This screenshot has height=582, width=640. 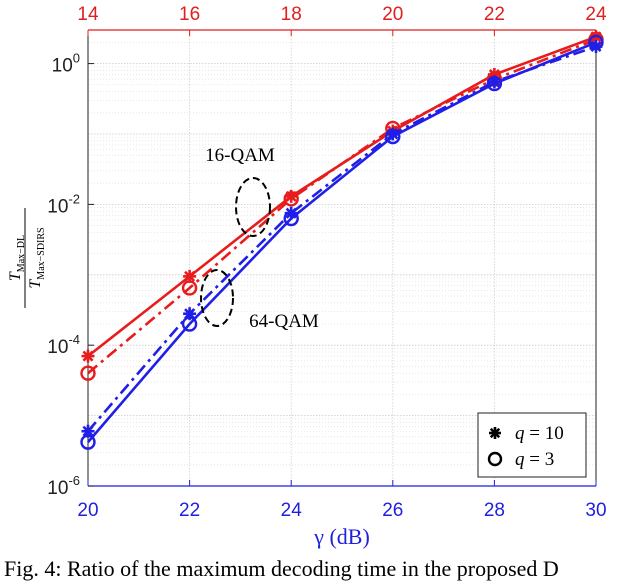 I want to click on legend-box, so click(x=532, y=445).